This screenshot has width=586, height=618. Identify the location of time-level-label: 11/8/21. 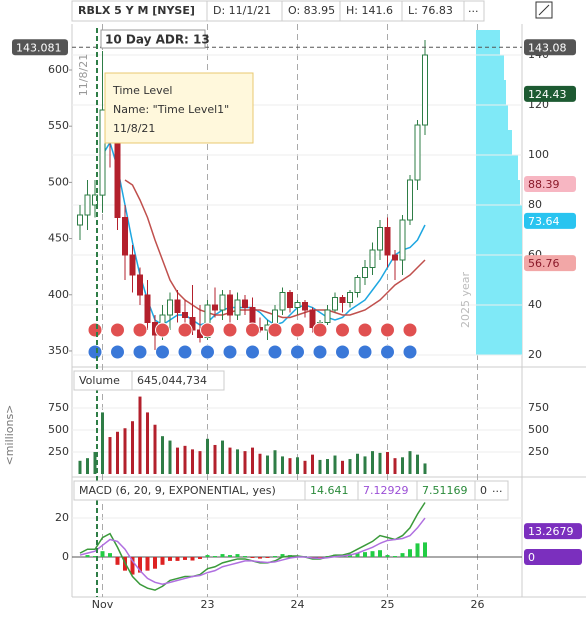
(83, 75).